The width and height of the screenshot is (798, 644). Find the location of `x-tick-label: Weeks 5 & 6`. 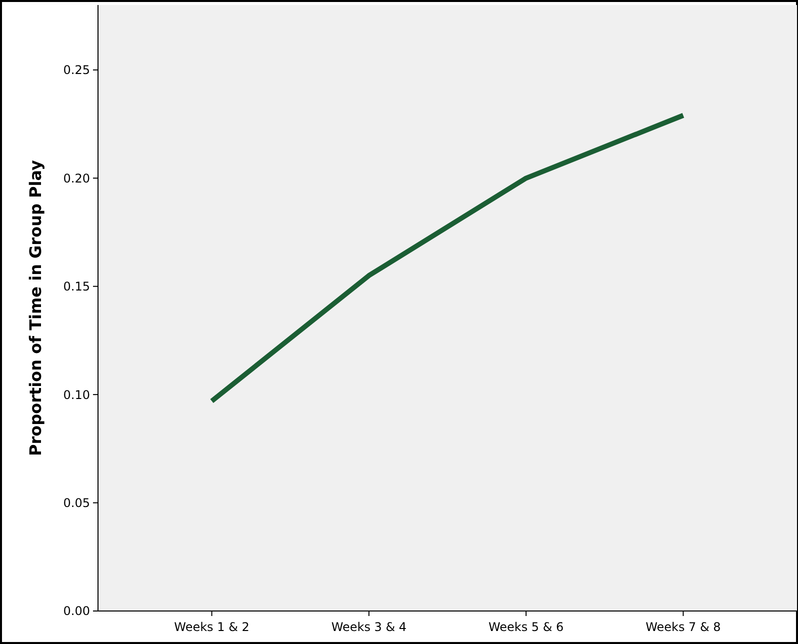

x-tick-label: Weeks 5 & 6 is located at coordinates (526, 627).